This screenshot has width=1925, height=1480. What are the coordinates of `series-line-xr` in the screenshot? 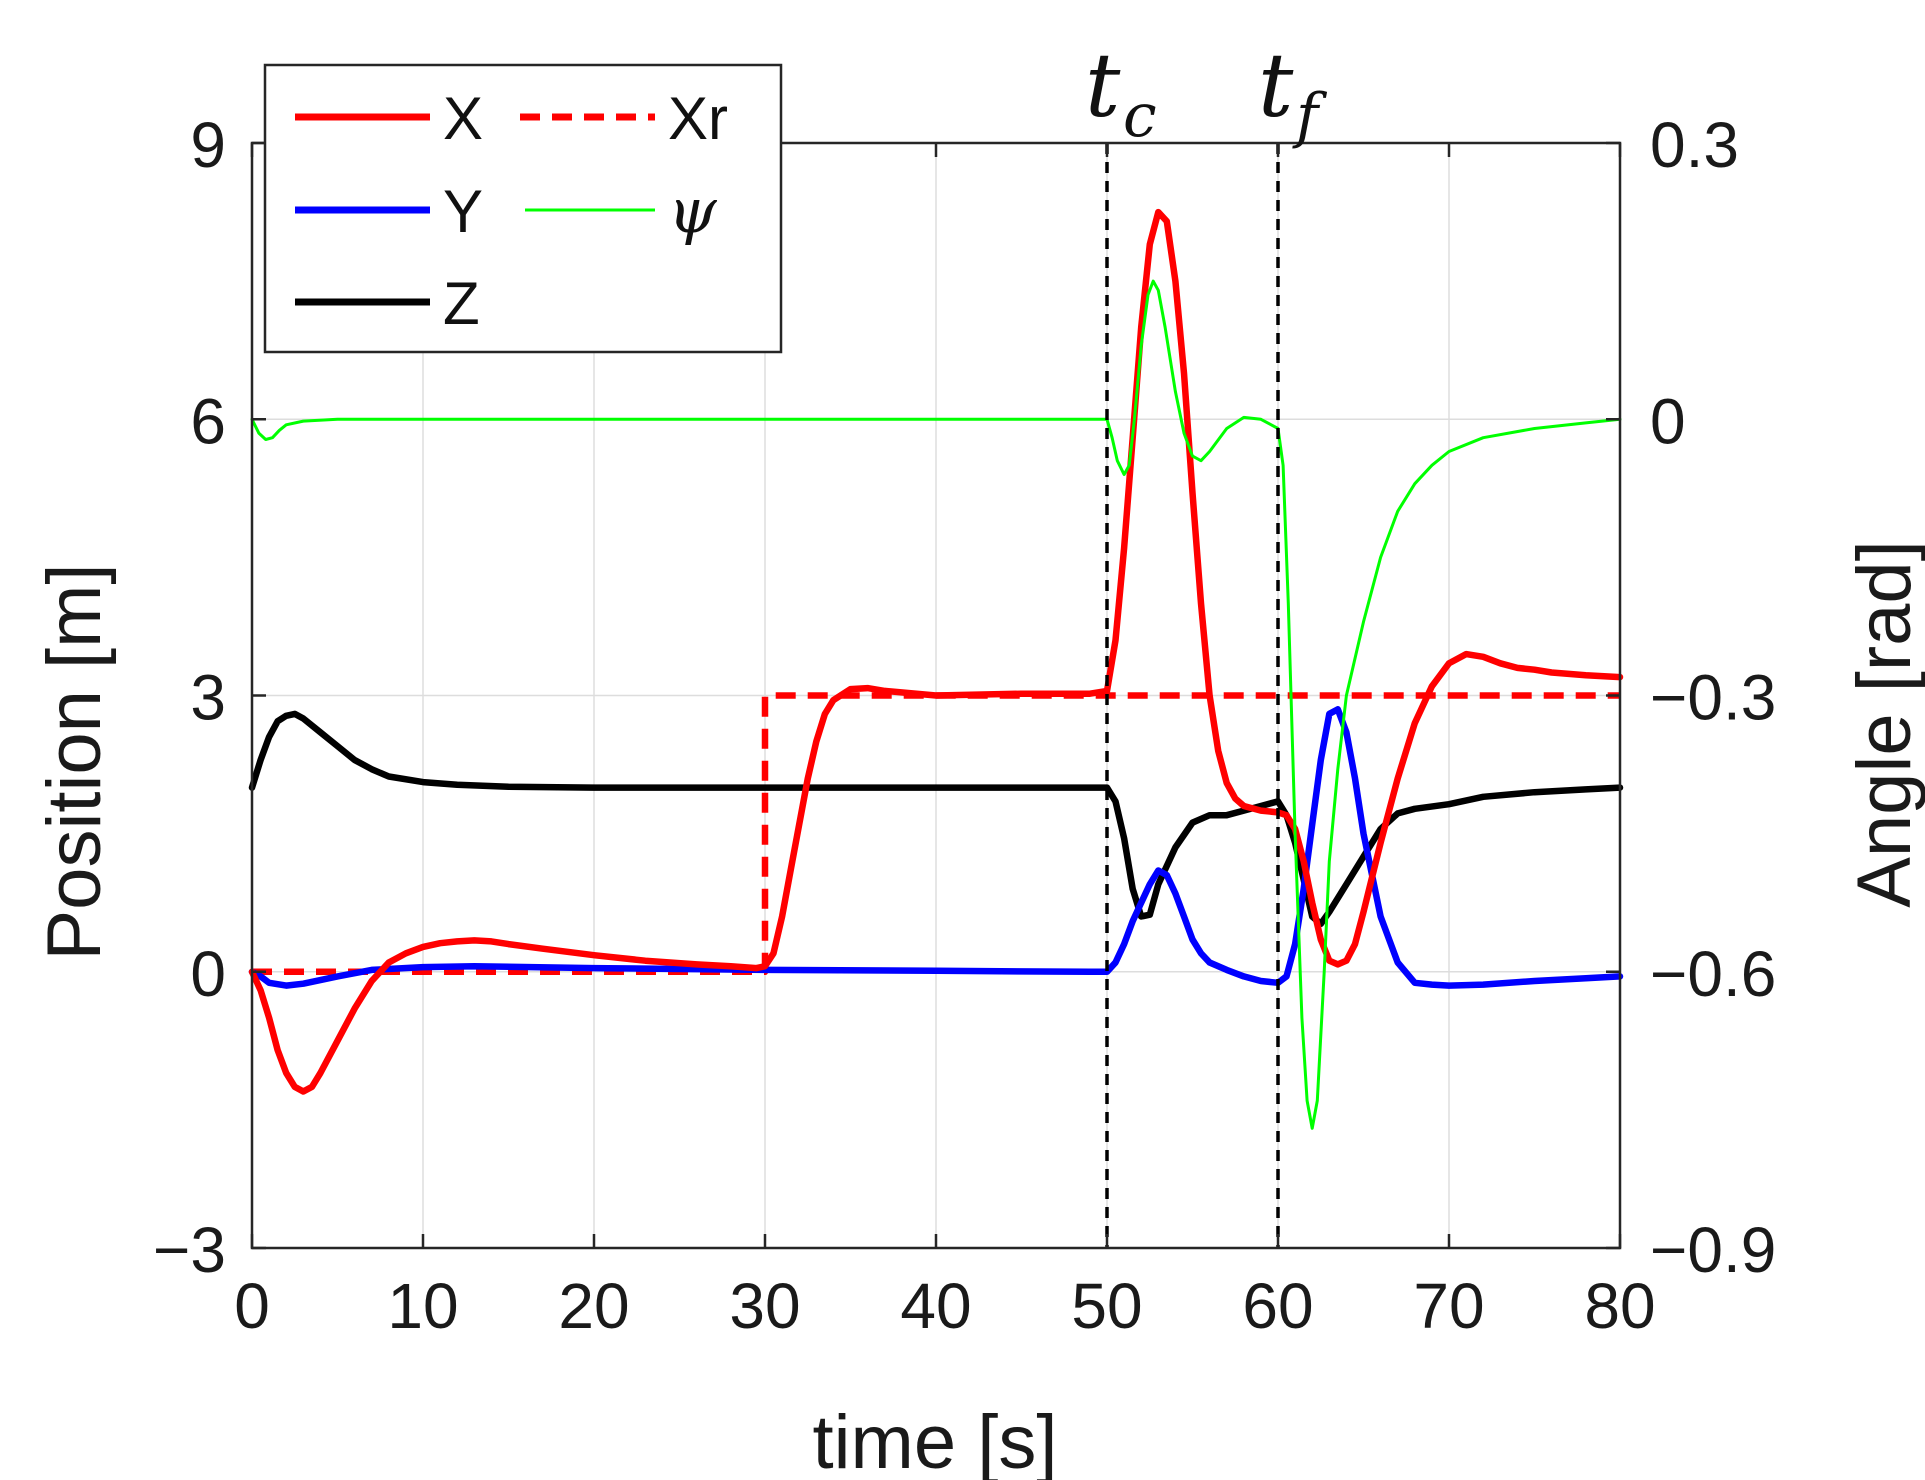 It's located at (936, 834).